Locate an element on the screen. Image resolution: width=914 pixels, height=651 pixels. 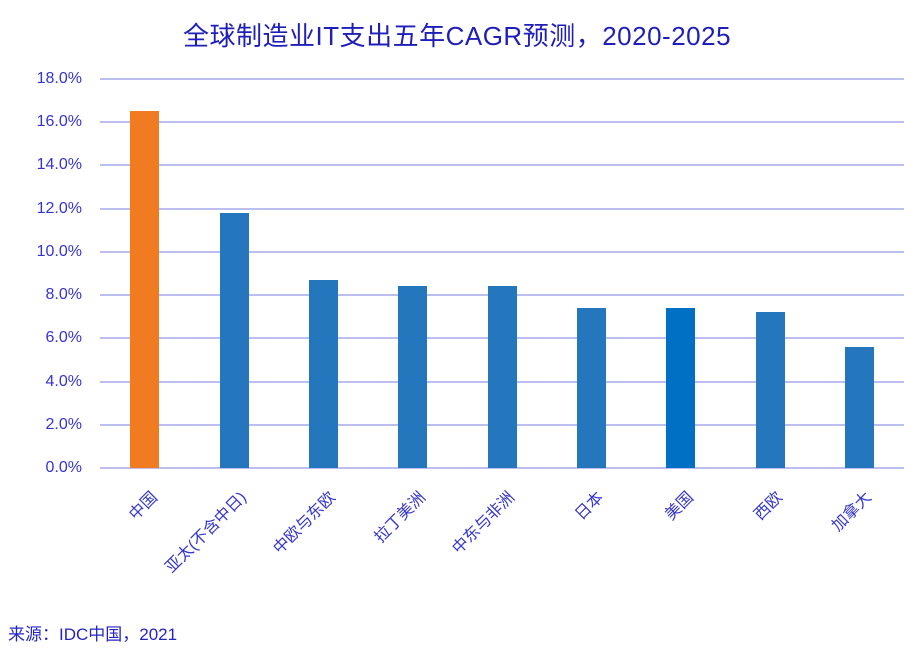
x-axis-label: 亚太(不含中日) is located at coordinates (206, 533).